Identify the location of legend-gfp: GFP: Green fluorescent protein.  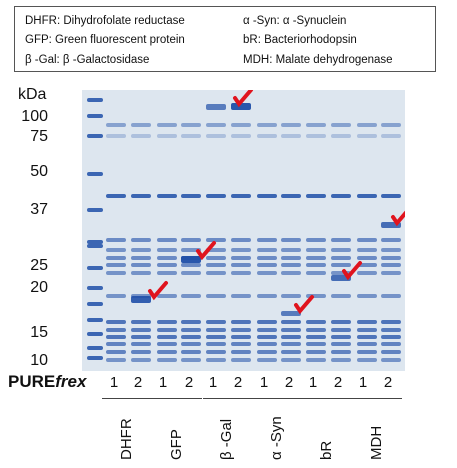
(105, 40).